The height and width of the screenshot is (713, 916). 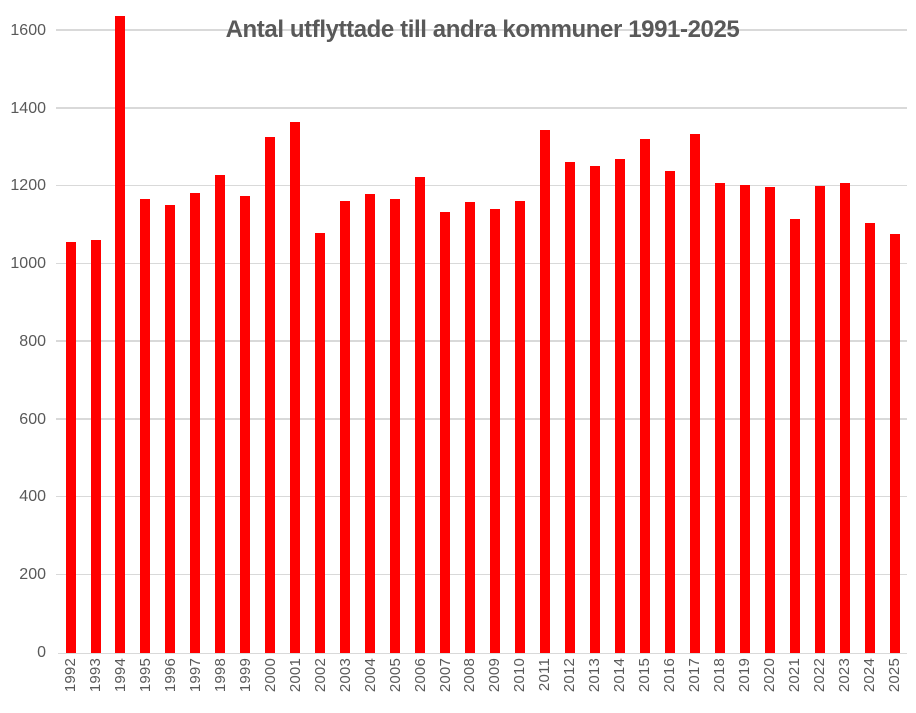 What do you see at coordinates (370, 423) in the screenshot?
I see `bar-2004` at bounding box center [370, 423].